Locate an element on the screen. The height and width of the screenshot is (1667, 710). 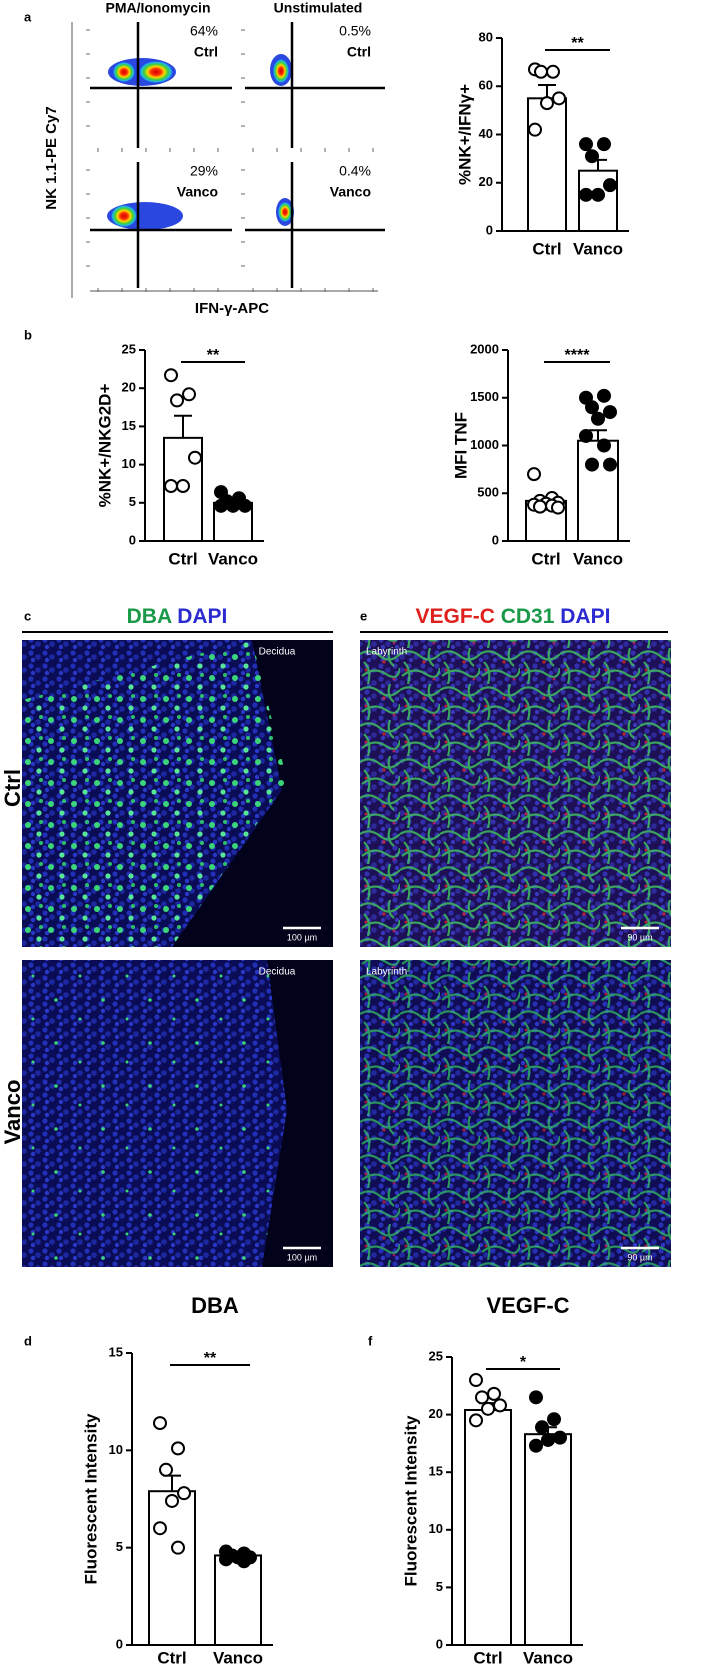
y-tick-label: 500 is located at coordinates (488, 492).